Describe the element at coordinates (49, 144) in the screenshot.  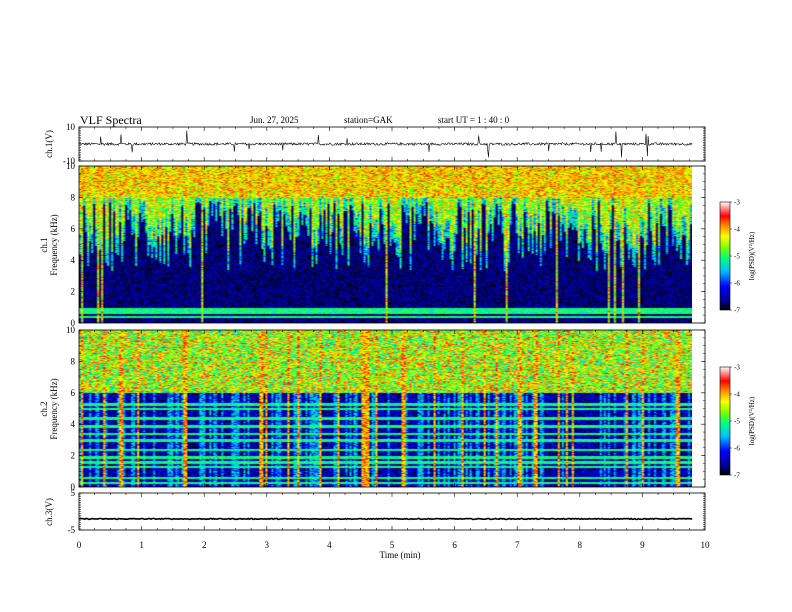
I see `ch1-waveform-ylabel: ch.1(V)` at that location.